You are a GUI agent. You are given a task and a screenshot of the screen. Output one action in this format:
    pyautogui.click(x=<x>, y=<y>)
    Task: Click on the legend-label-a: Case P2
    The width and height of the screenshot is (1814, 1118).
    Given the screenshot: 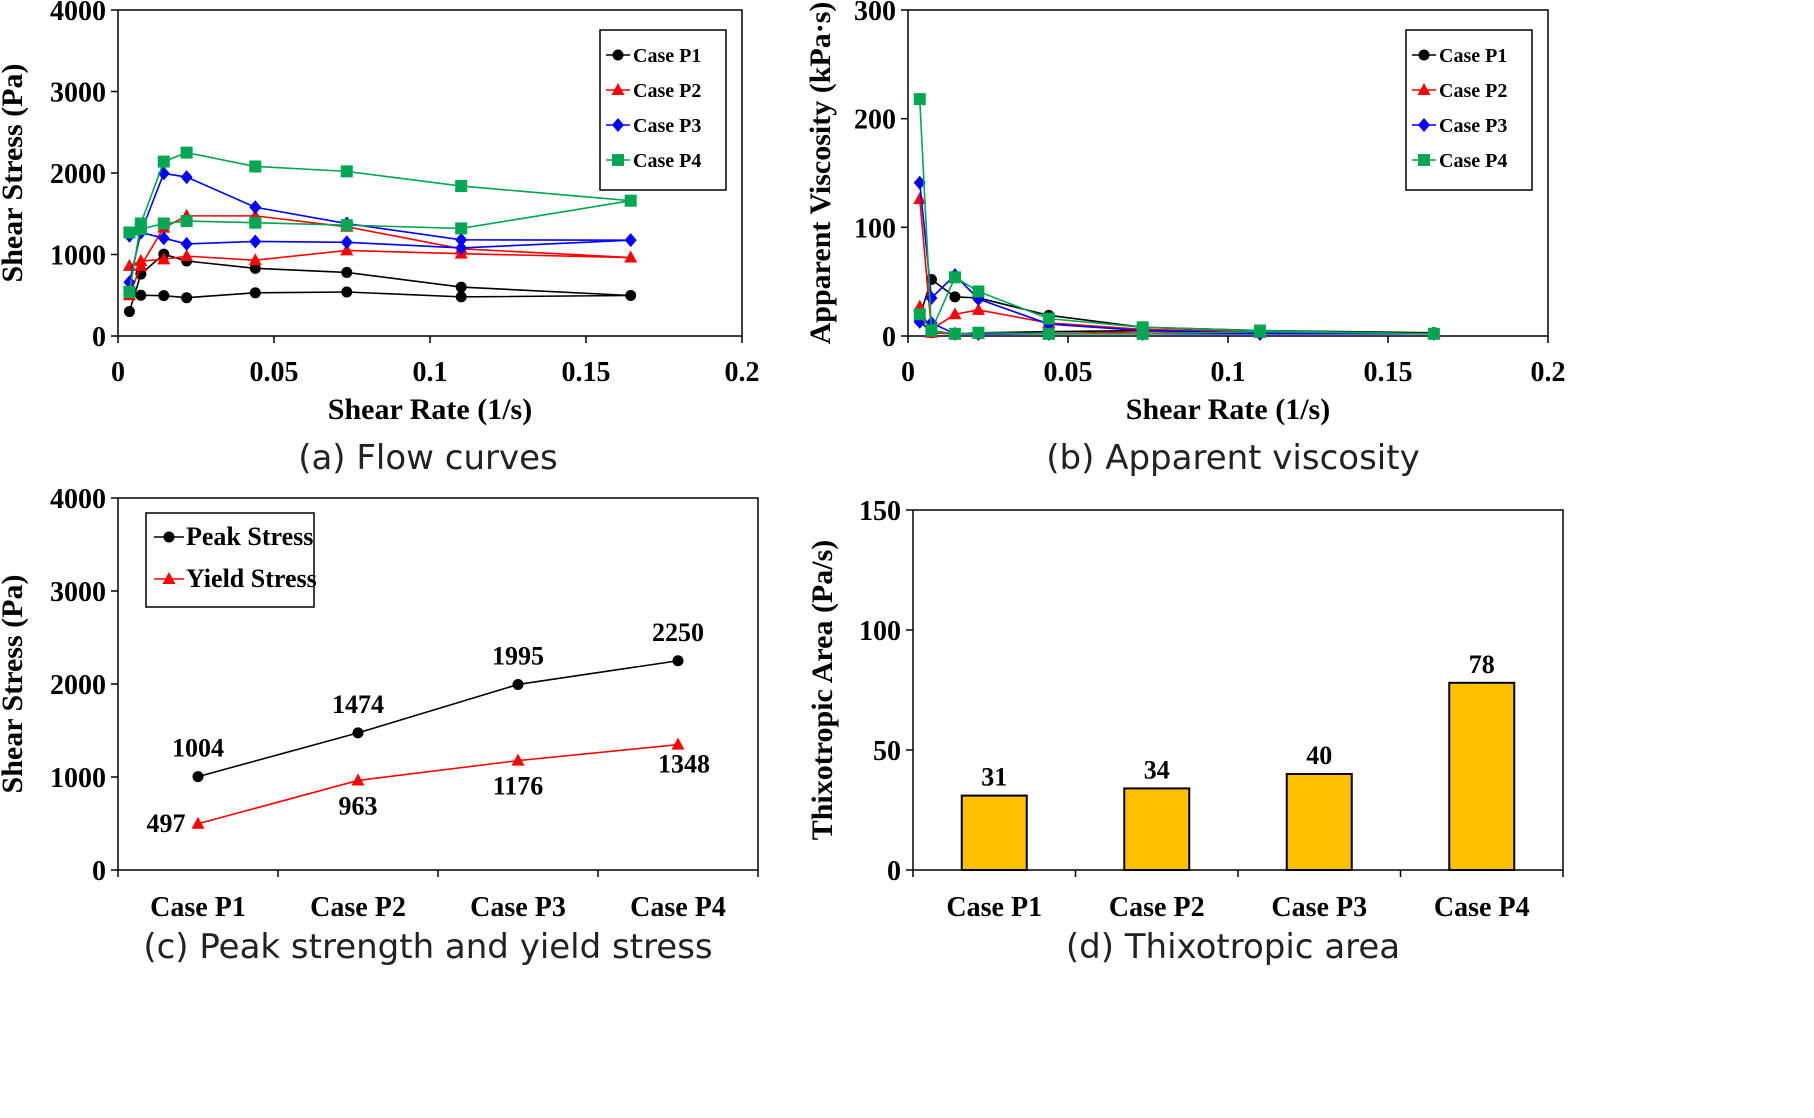 What is the action you would take?
    pyautogui.click(x=667, y=91)
    